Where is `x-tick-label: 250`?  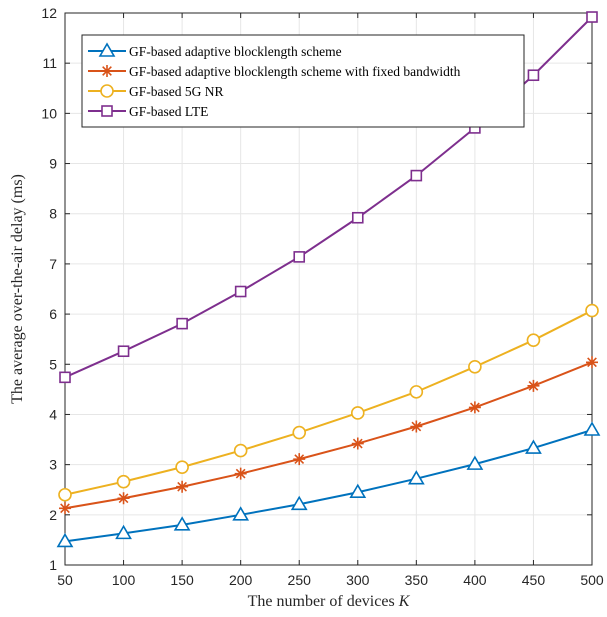
x-tick-label: 250 is located at coordinates (300, 580).